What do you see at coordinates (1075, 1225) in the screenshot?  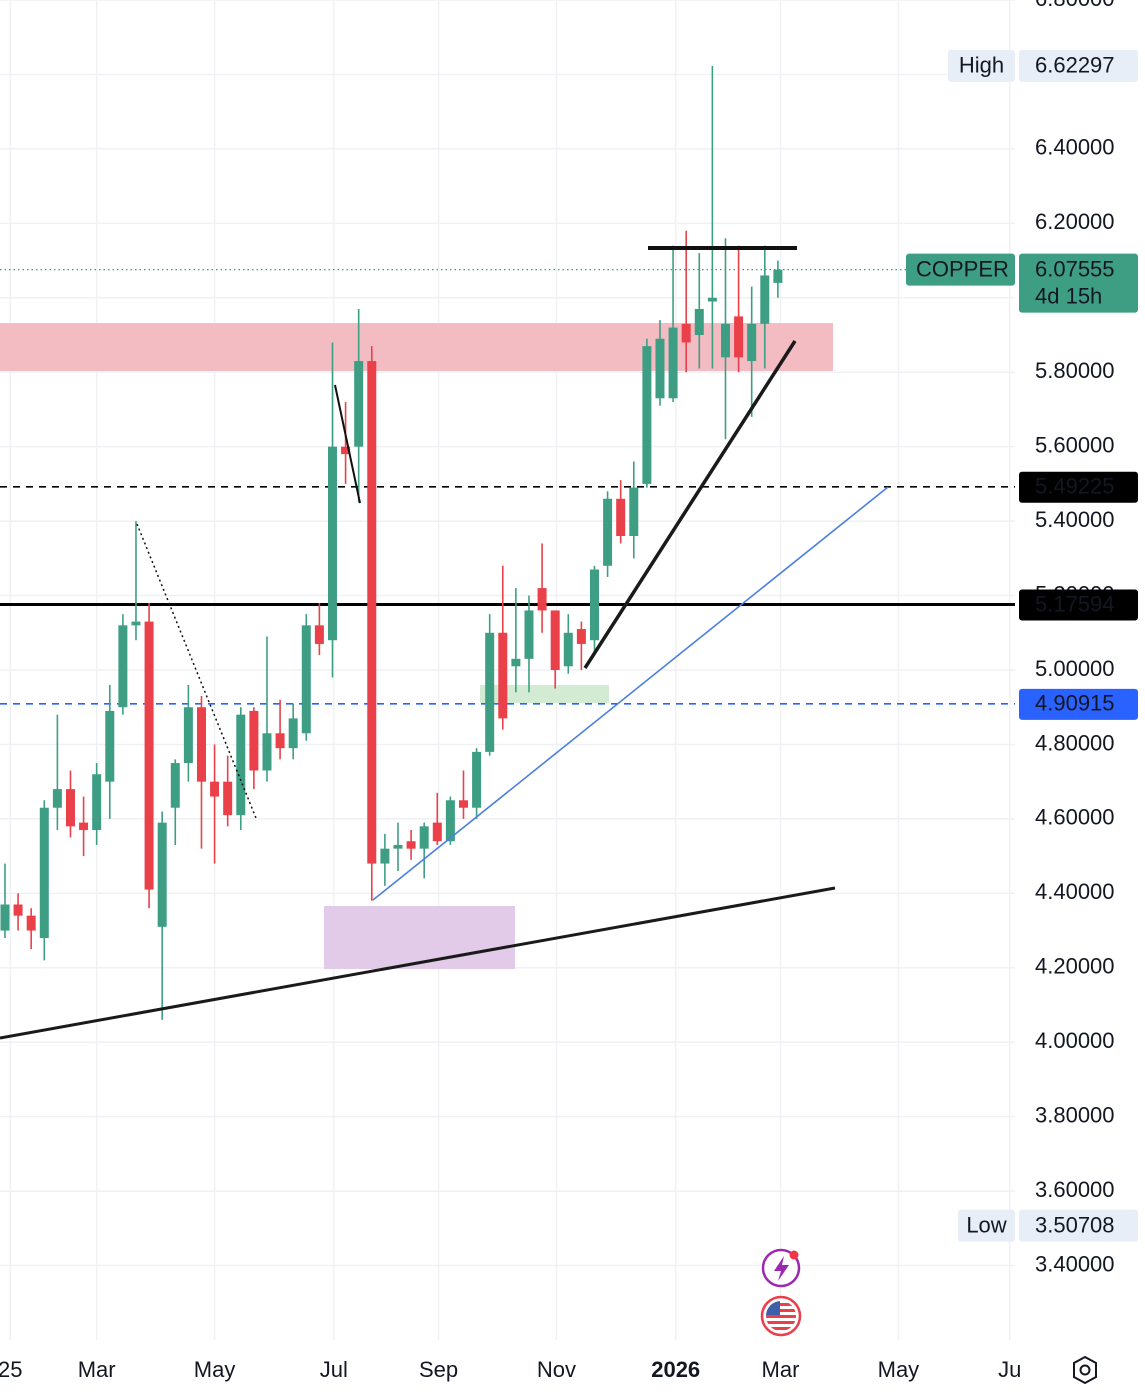 I see `marker-value: 3.50708` at bounding box center [1075, 1225].